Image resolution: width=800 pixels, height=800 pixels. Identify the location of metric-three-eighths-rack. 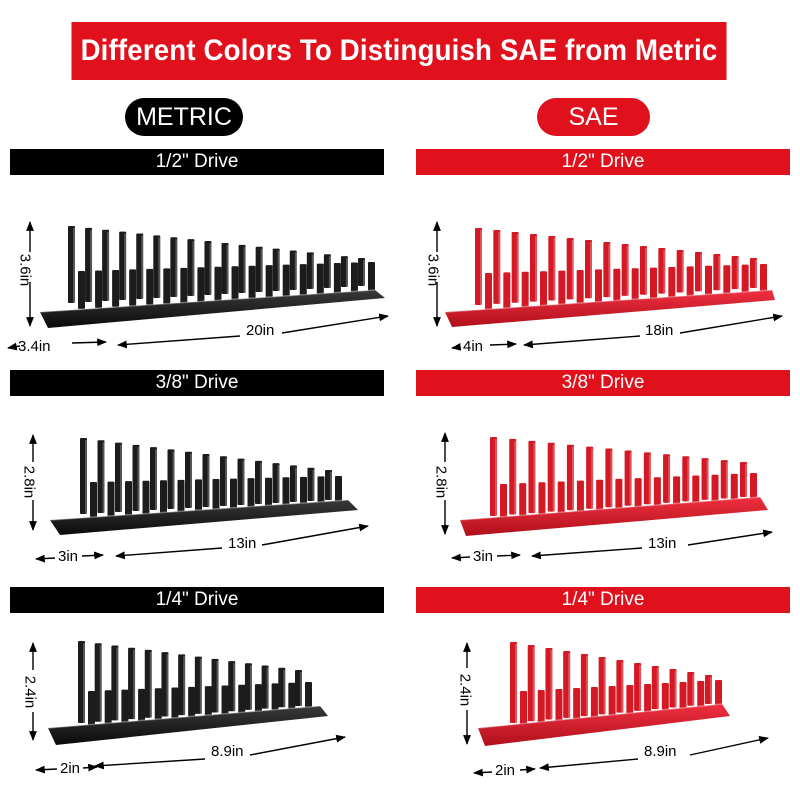
(203, 486).